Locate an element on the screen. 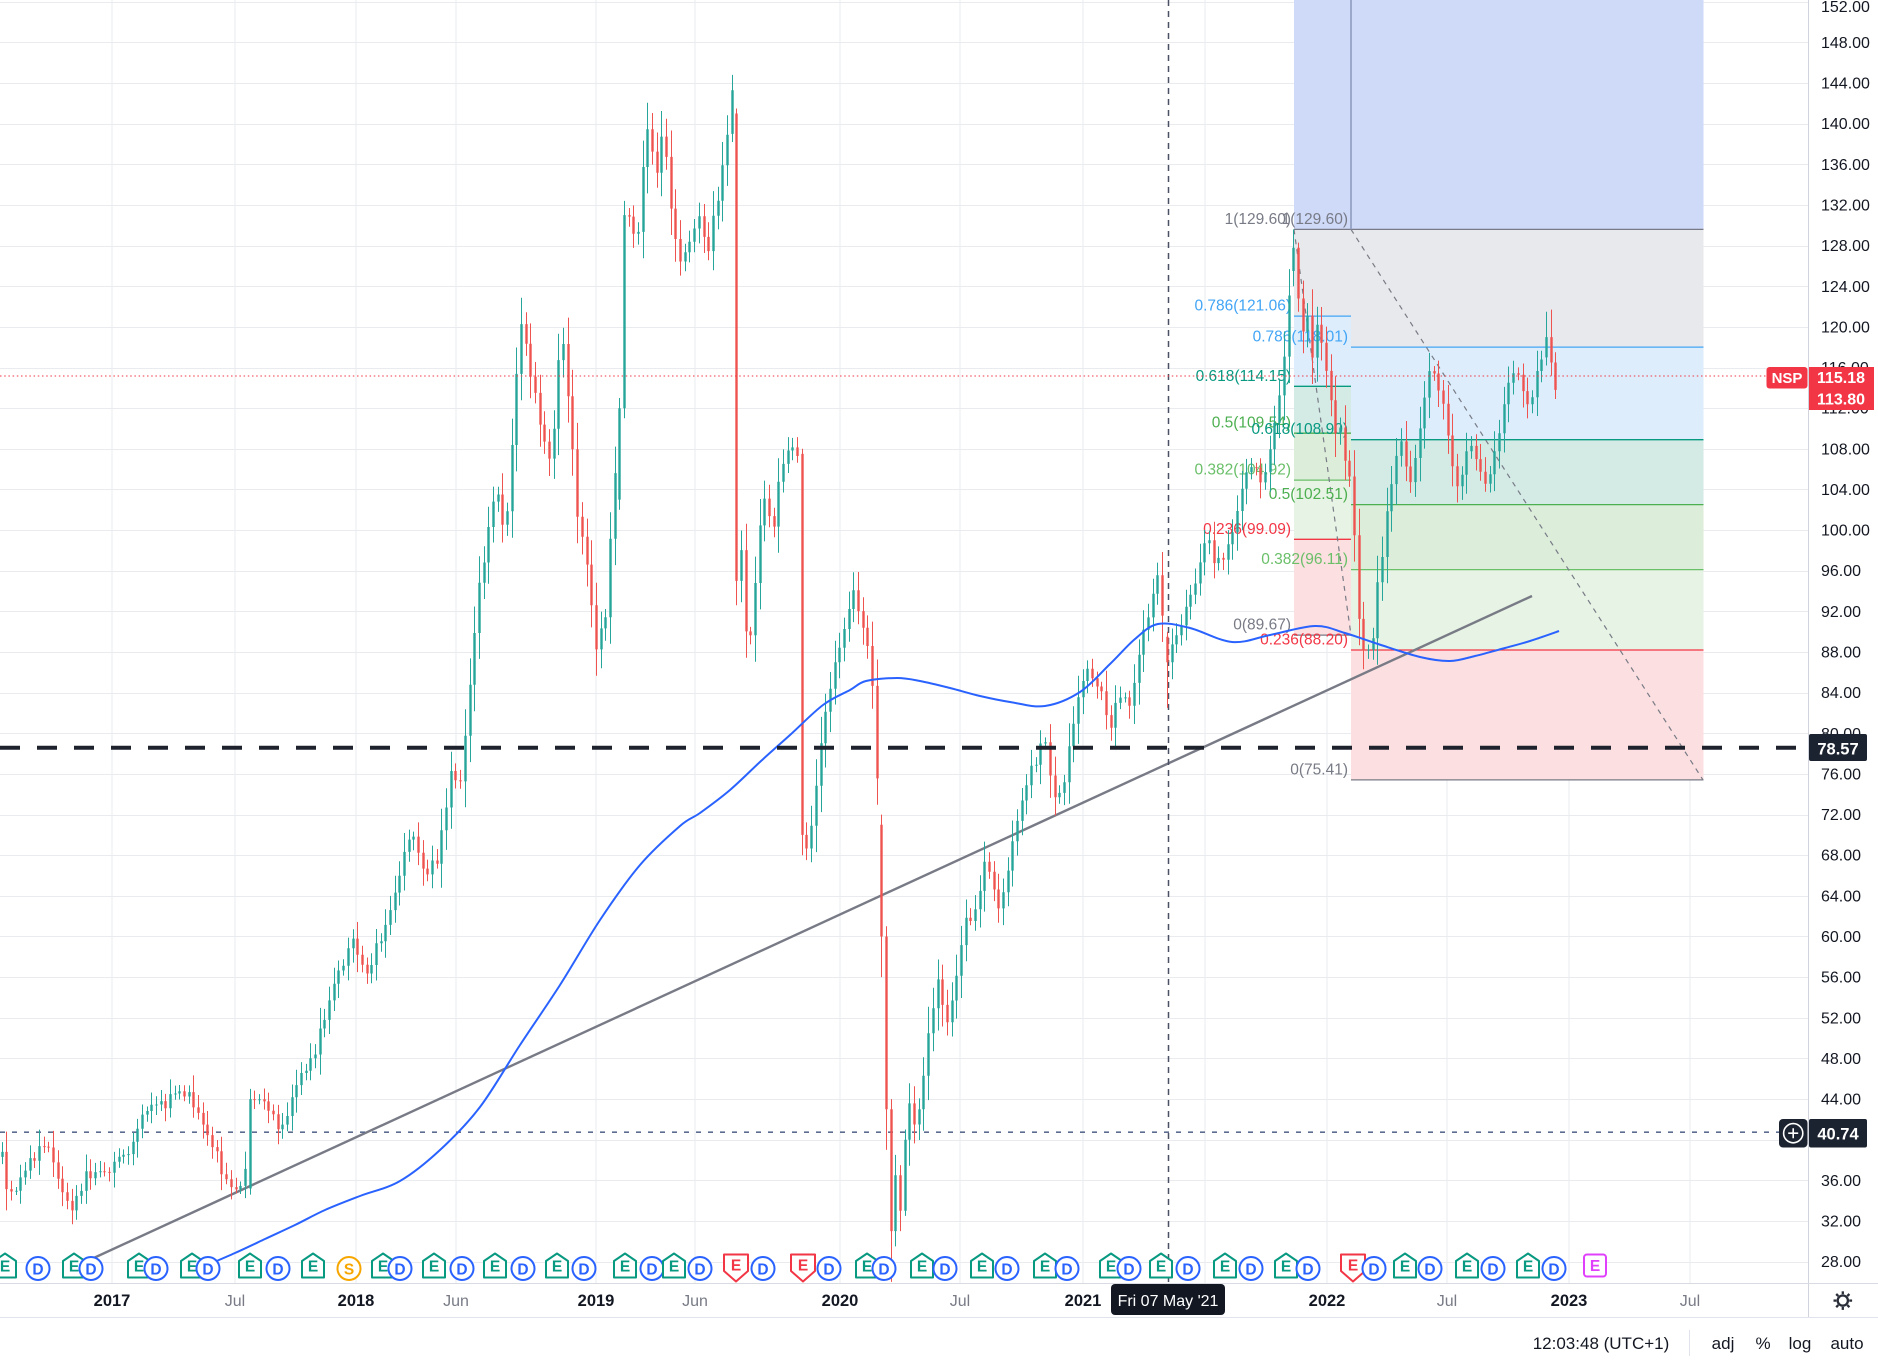 The height and width of the screenshot is (1366, 1878). svg-text: 0.786(118.01) is located at coordinates (1300, 337).